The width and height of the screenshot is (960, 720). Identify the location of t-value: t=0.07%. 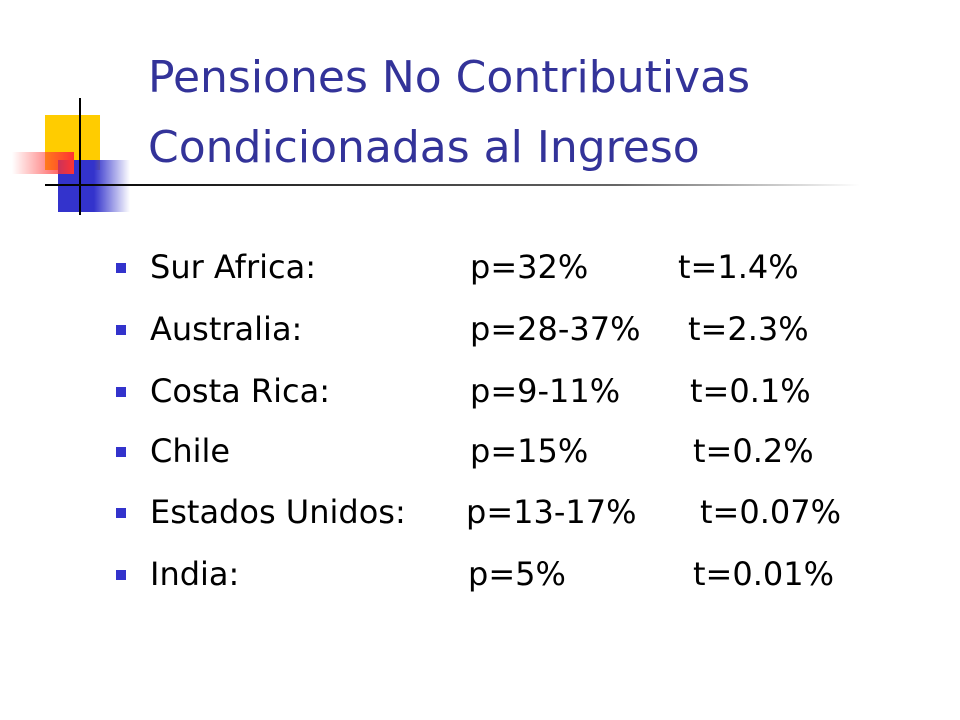
(771, 512).